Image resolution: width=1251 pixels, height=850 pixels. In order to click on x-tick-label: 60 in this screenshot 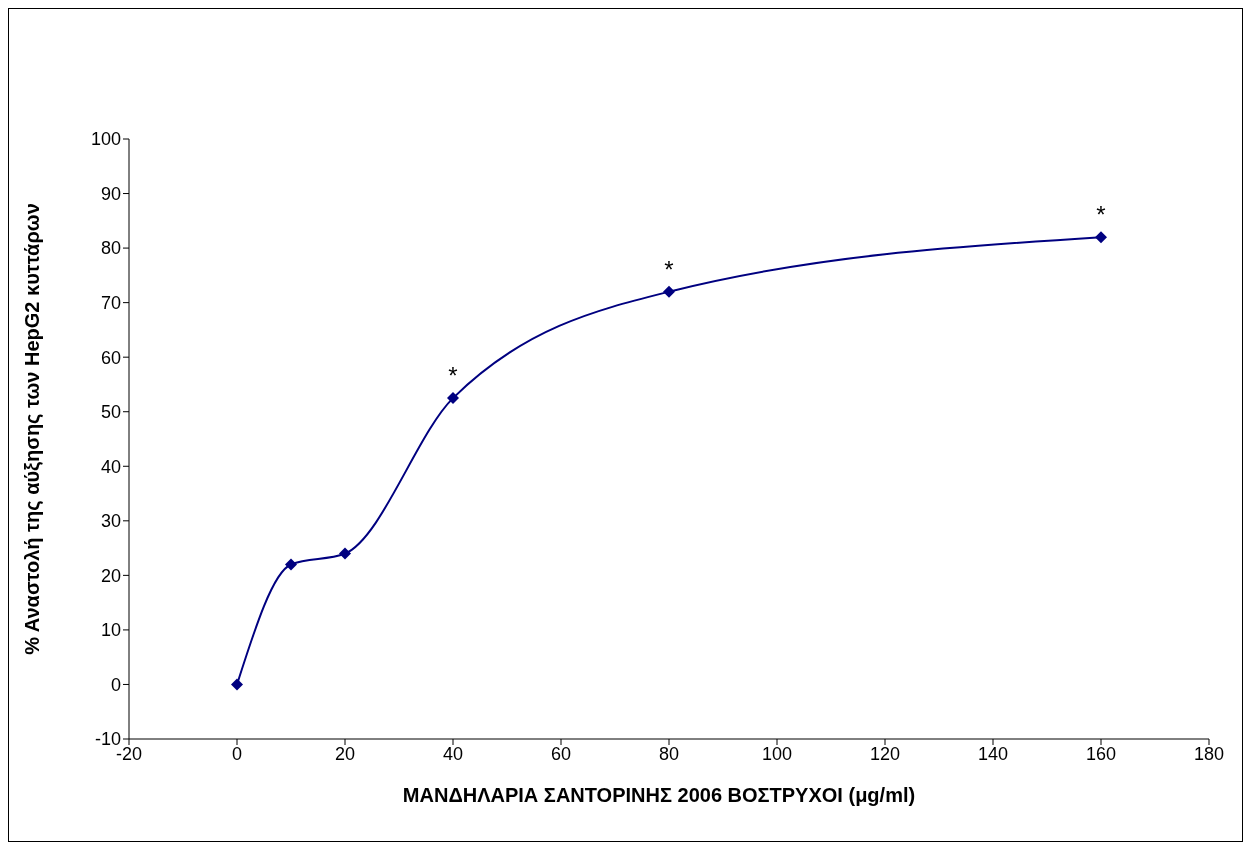, I will do `click(561, 753)`.